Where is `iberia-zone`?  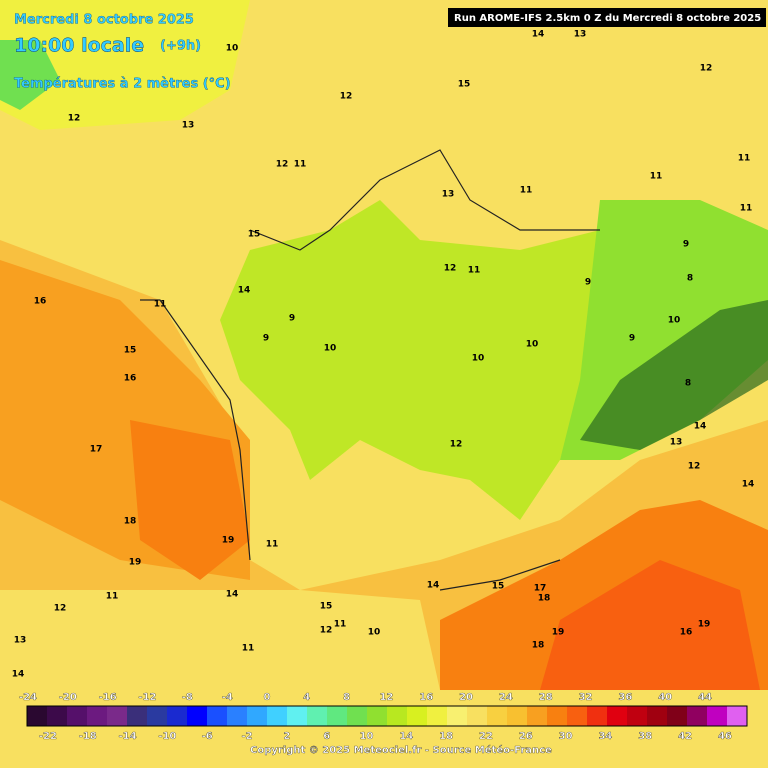
iberia-zone is located at coordinates (220, 640).